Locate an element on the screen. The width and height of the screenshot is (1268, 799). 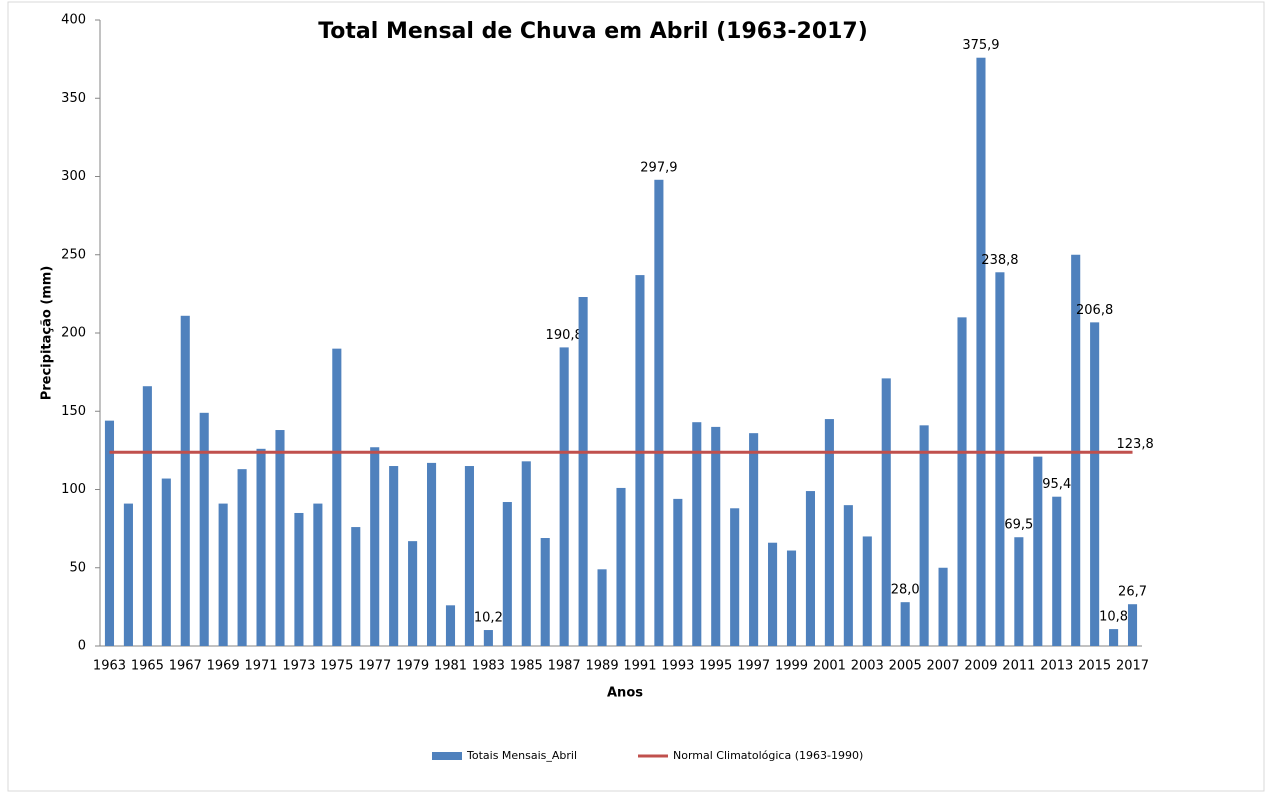
x-tick-label: 2007 is located at coordinates (943, 666).